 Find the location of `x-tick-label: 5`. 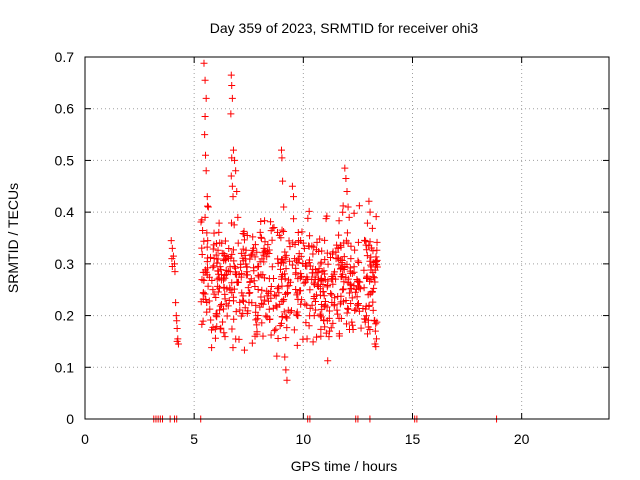

x-tick-label: 5 is located at coordinates (194, 439).